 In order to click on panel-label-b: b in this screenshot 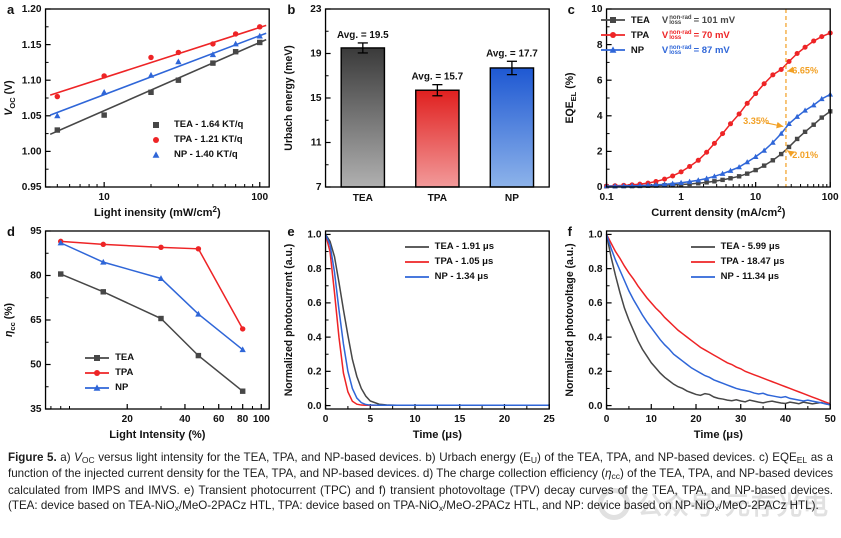, I will do `click(291, 9)`.